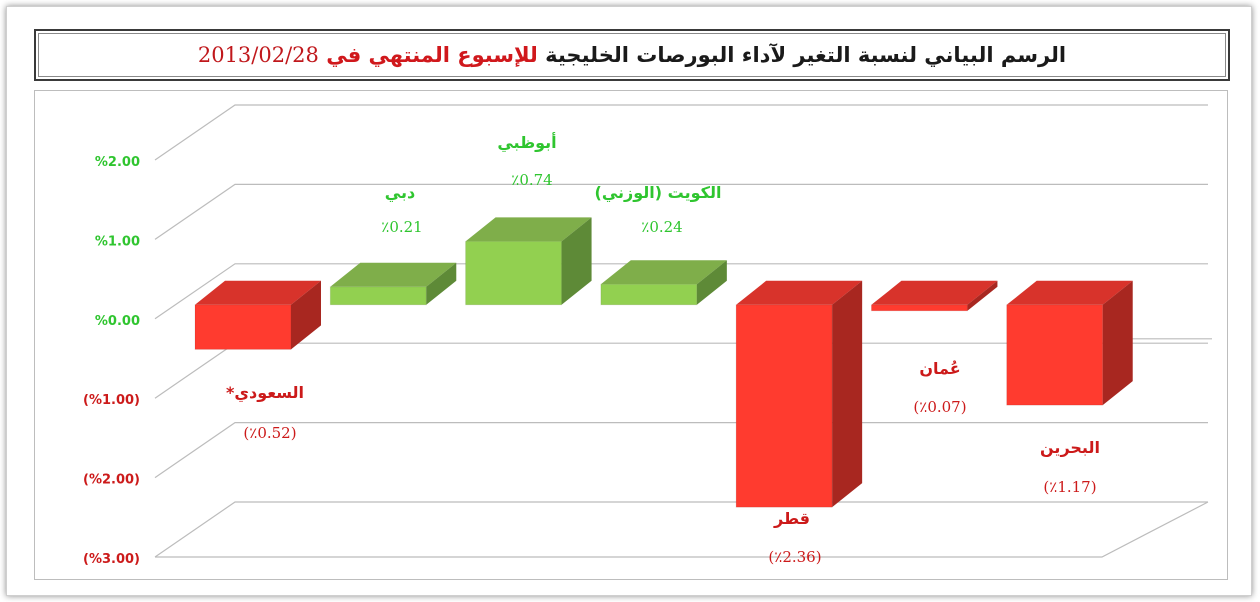 This screenshot has width=1260, height=602. What do you see at coordinates (432, 55) in the screenshot?
I see `title-week-ending: للإسبوع المنتهي في` at bounding box center [432, 55].